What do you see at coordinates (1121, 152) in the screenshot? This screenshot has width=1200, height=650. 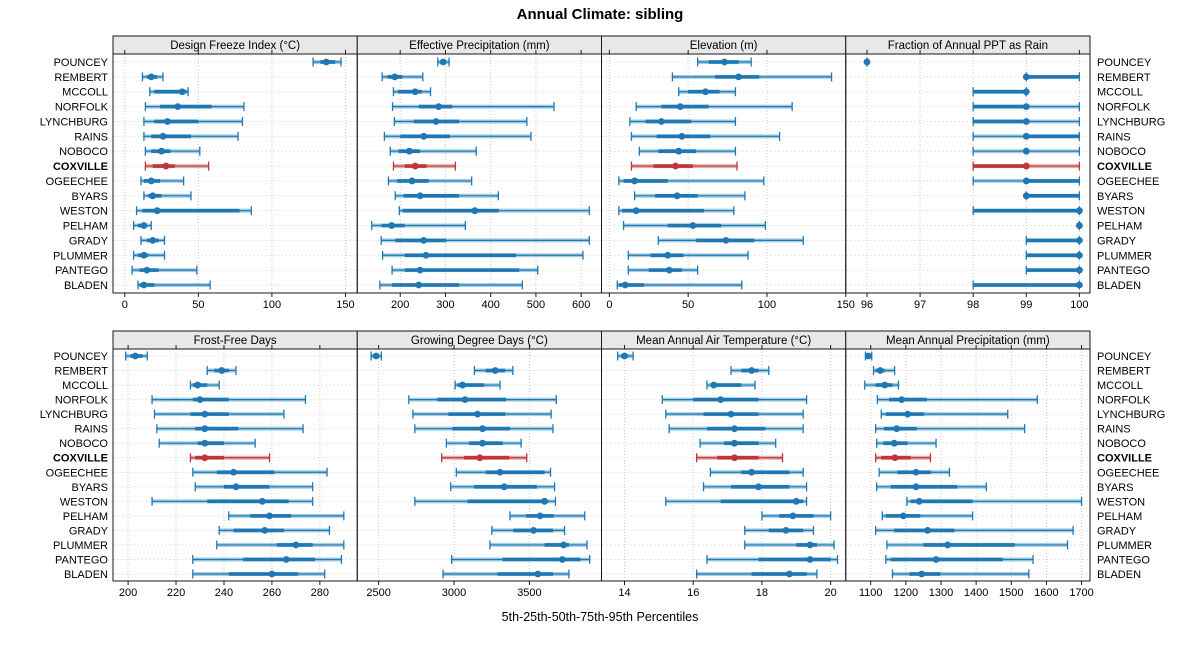 I see `row-label-right: NOBOCO` at bounding box center [1121, 152].